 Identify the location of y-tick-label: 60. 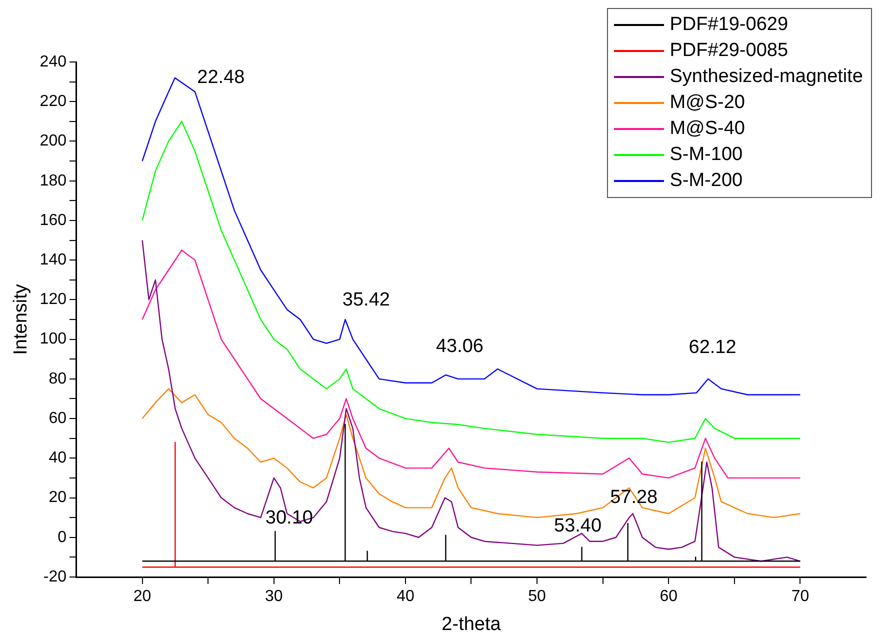
(57, 418).